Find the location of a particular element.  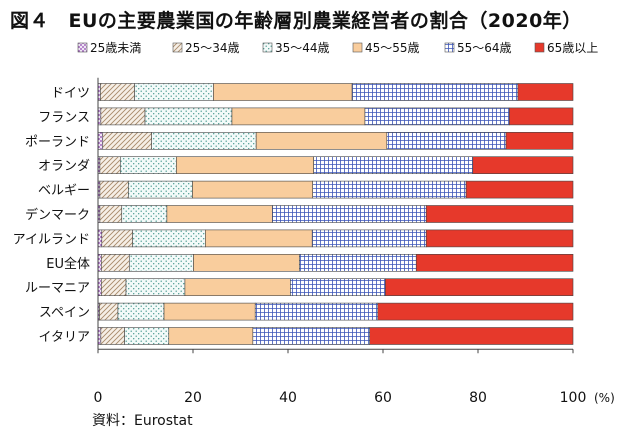

legend-item: 25〜34歳 is located at coordinates (206, 48).